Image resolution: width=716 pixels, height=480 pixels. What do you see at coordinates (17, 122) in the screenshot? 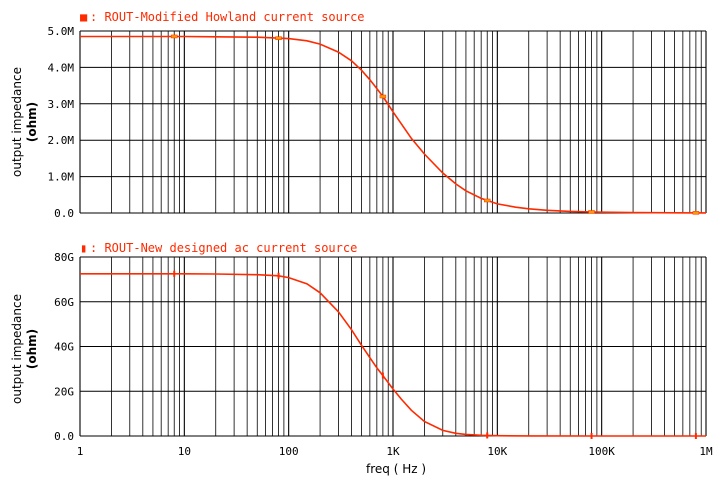
I see `chart-top-ylabel-line1: output impedance` at bounding box center [17, 122].